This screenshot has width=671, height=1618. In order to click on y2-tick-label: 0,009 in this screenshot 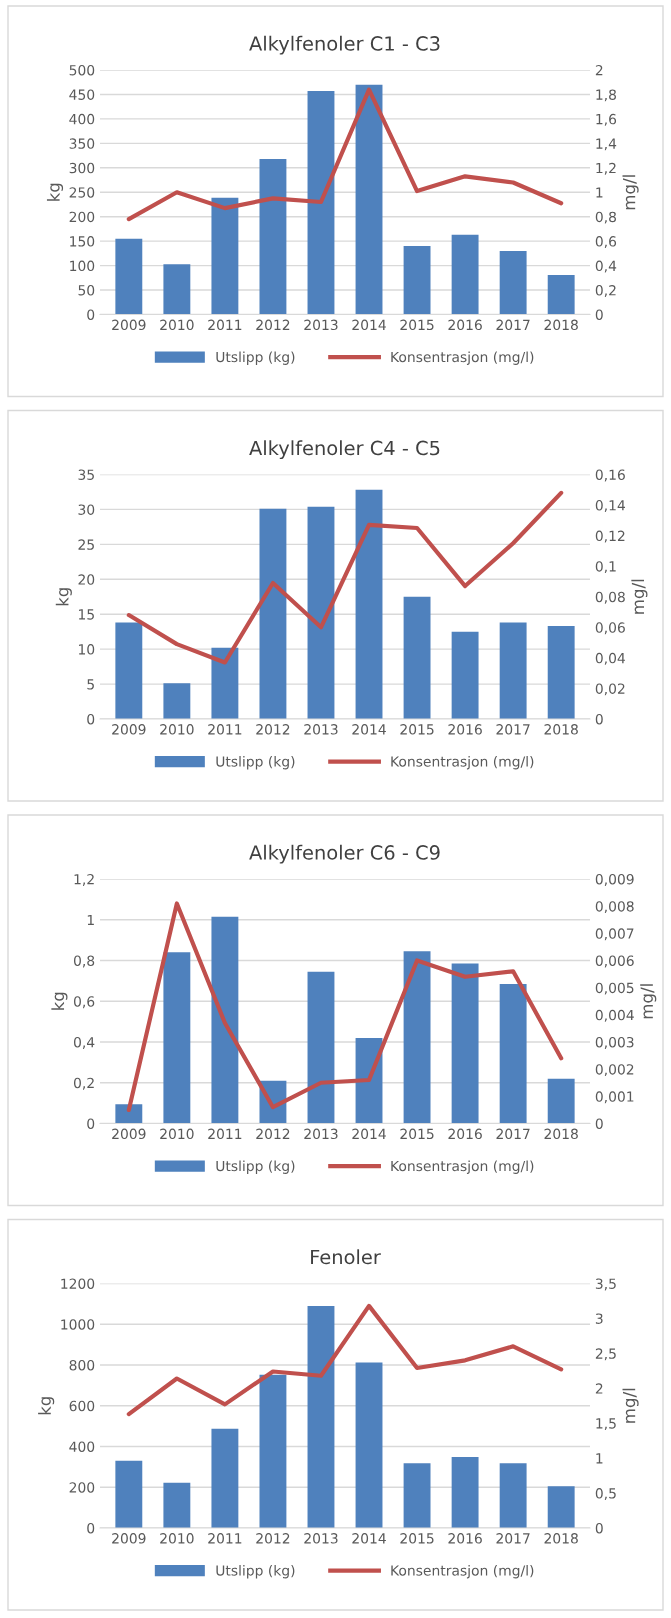, I will do `click(614, 879)`.